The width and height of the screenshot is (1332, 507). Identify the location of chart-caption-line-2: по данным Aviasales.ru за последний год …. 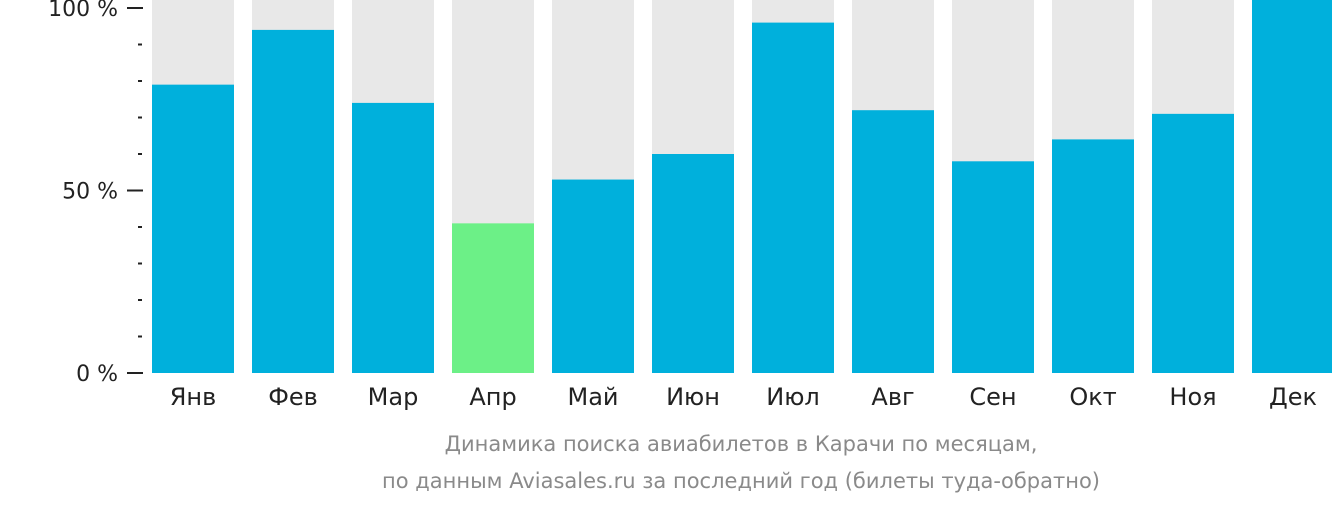
(741, 481).